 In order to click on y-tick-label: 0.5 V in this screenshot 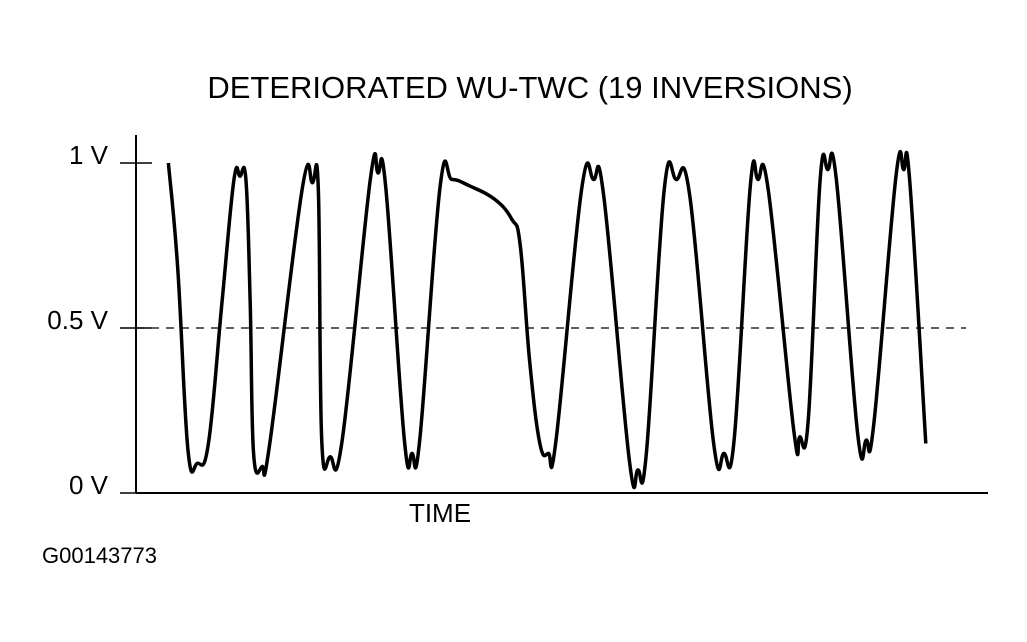, I will do `click(77, 320)`.